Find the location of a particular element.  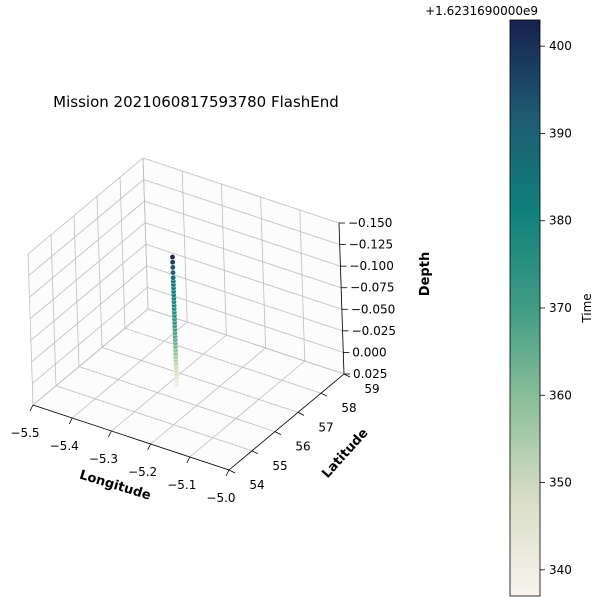

colorbar-tick-label: 350 is located at coordinates (560, 483).